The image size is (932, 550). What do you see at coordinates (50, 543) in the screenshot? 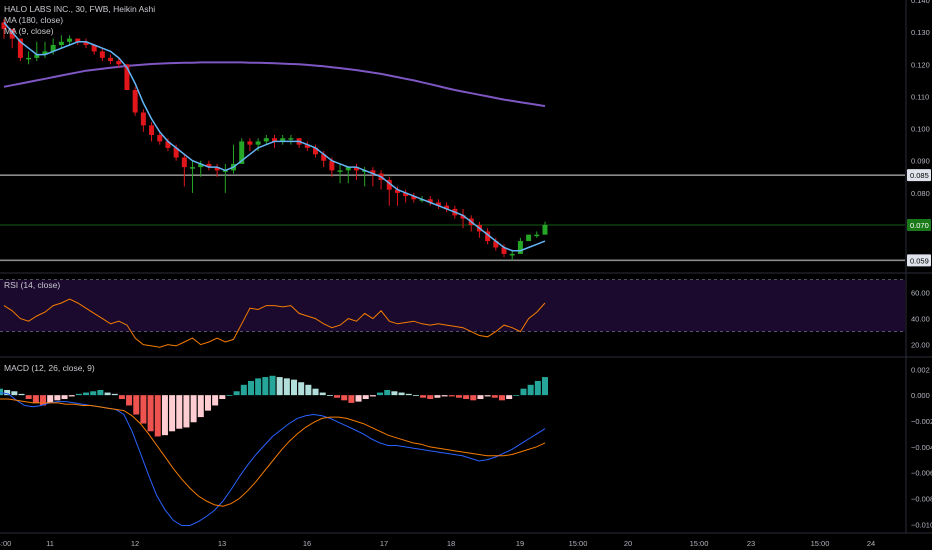
I see `time-axis-label: 11` at bounding box center [50, 543].